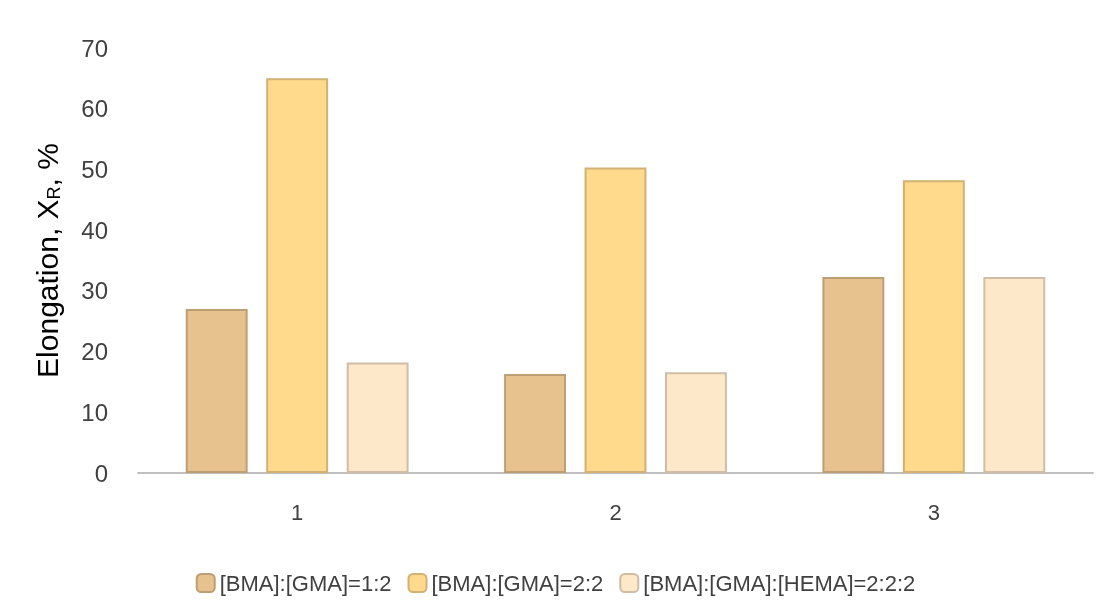  What do you see at coordinates (94, 109) in the screenshot?
I see `y-tick-label: 60` at bounding box center [94, 109].